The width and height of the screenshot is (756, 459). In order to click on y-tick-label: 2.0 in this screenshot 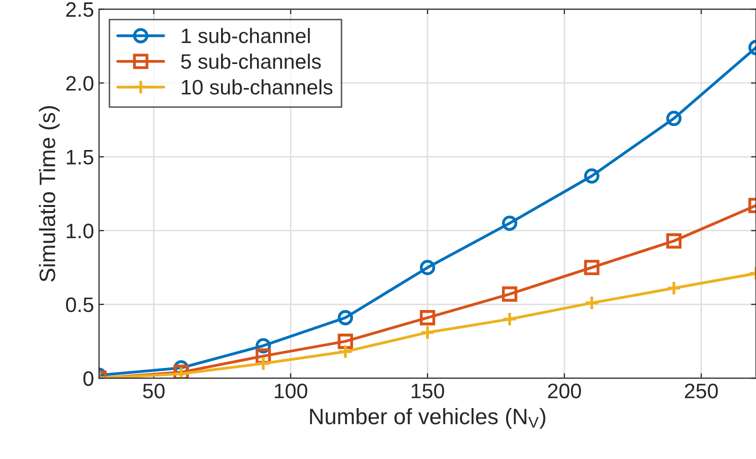, I will do `click(80, 83)`.